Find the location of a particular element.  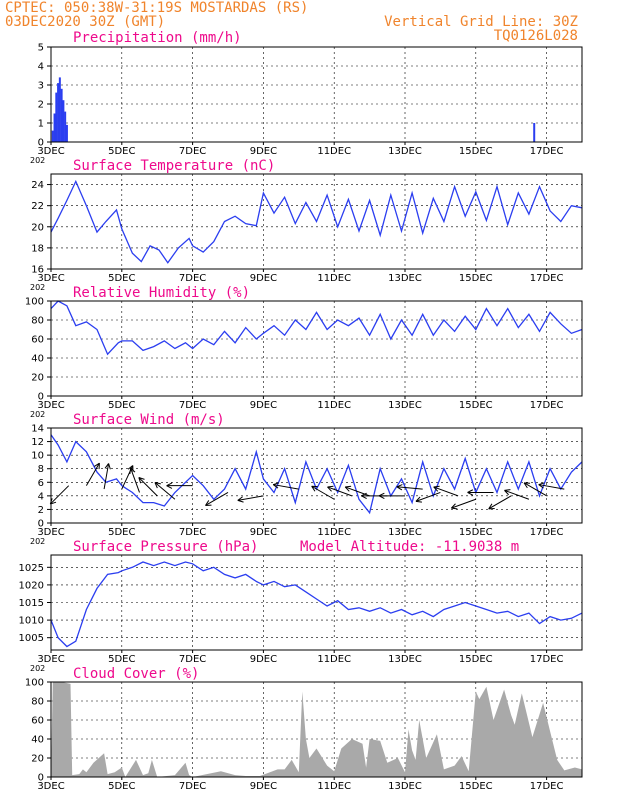

rh-xtick-label: 15DEC is located at coordinates (476, 405).